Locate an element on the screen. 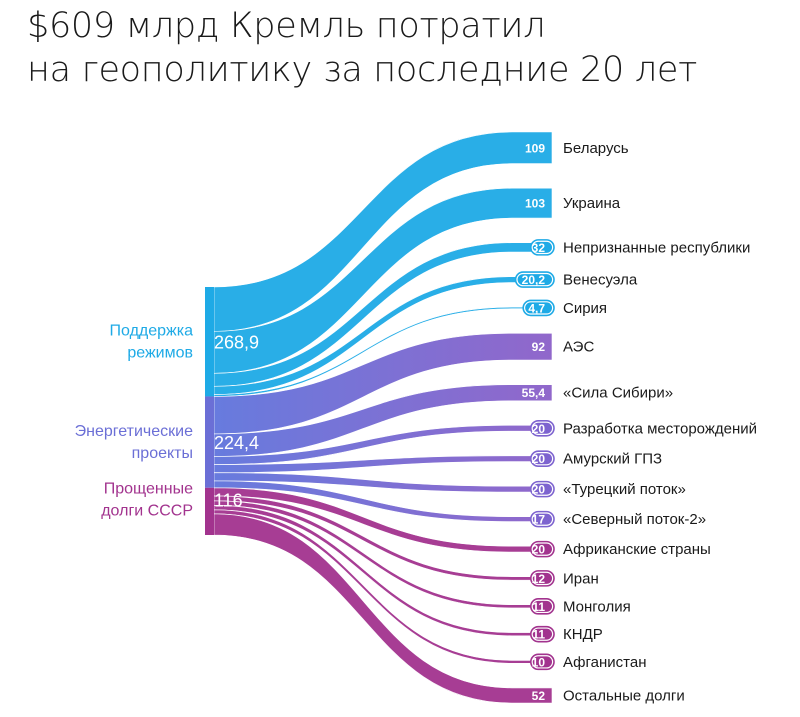 This screenshot has width=800, height=717. target-value-label: 92 is located at coordinates (539, 347).